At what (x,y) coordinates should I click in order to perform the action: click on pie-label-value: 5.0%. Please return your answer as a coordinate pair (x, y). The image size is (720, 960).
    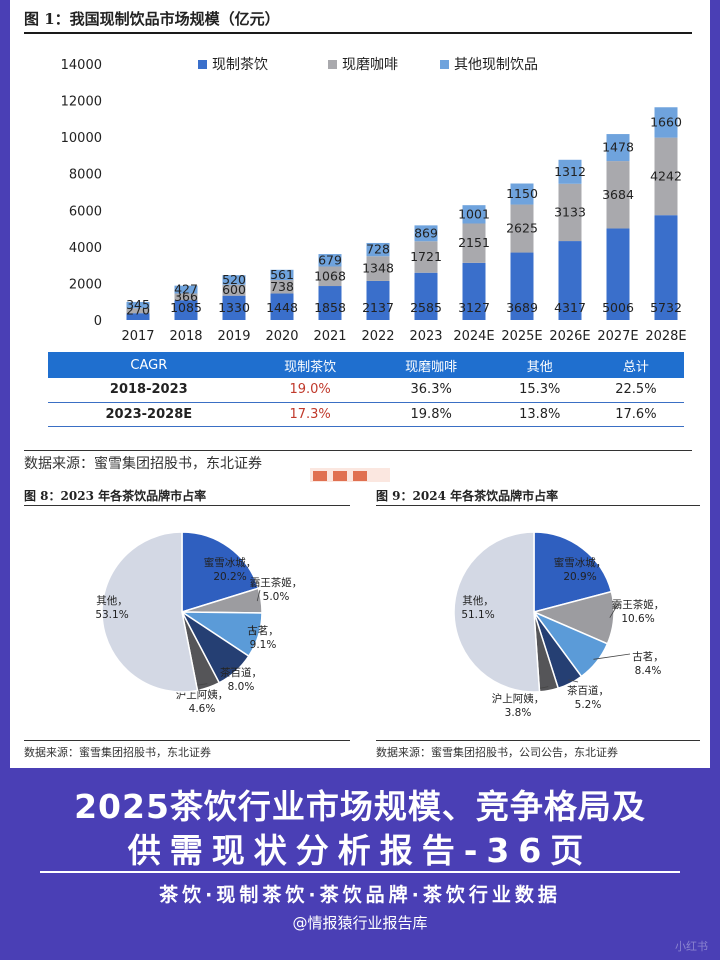
    Looking at the image, I should click on (276, 597).